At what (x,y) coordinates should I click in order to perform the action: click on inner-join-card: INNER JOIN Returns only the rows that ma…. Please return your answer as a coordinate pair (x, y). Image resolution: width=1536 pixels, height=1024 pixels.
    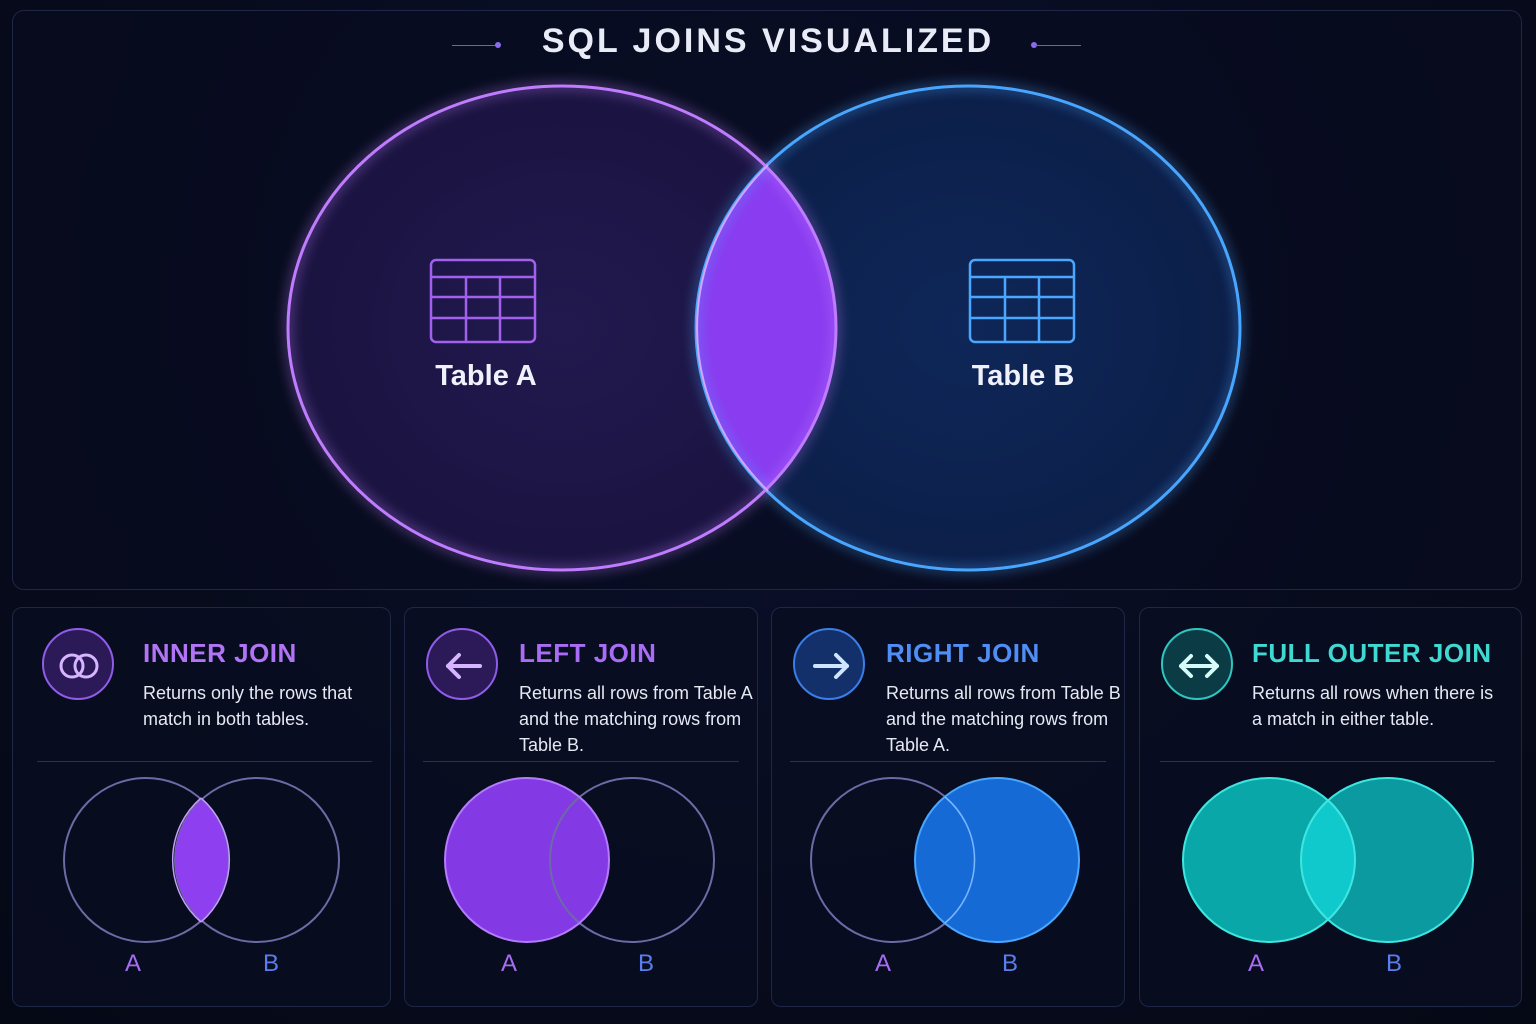
    Looking at the image, I should click on (201, 807).